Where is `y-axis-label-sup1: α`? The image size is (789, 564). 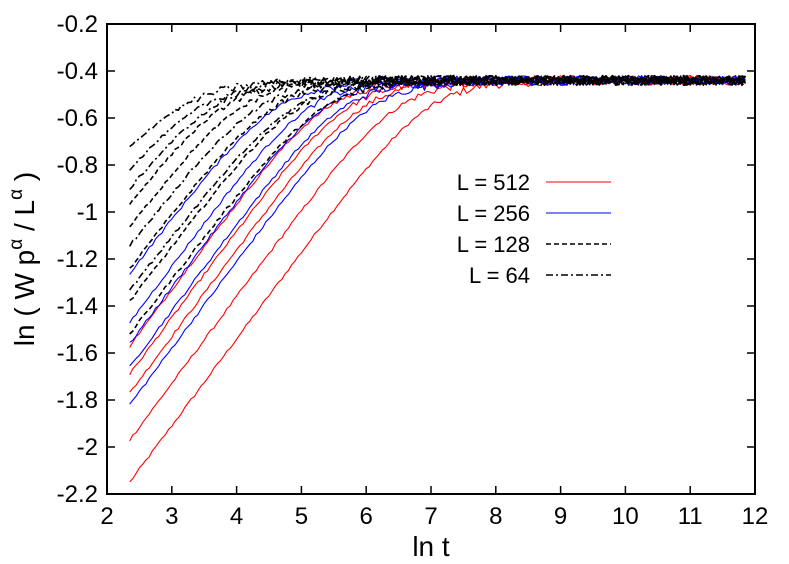 y-axis-label-sup1: α is located at coordinates (16, 244).